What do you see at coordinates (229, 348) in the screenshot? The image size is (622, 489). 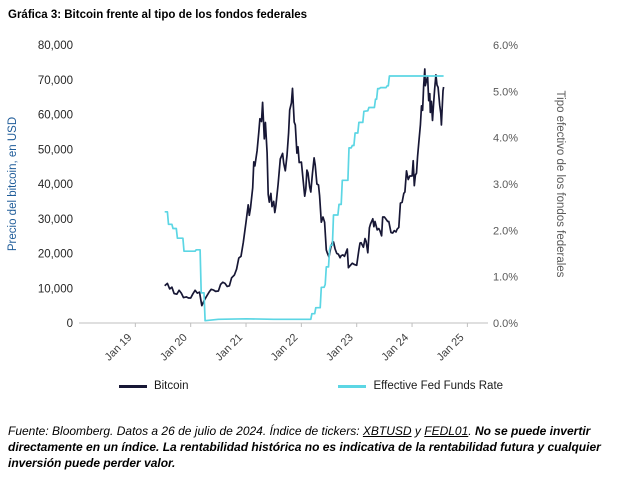 I see `x-tick-label: Jan 21` at bounding box center [229, 348].